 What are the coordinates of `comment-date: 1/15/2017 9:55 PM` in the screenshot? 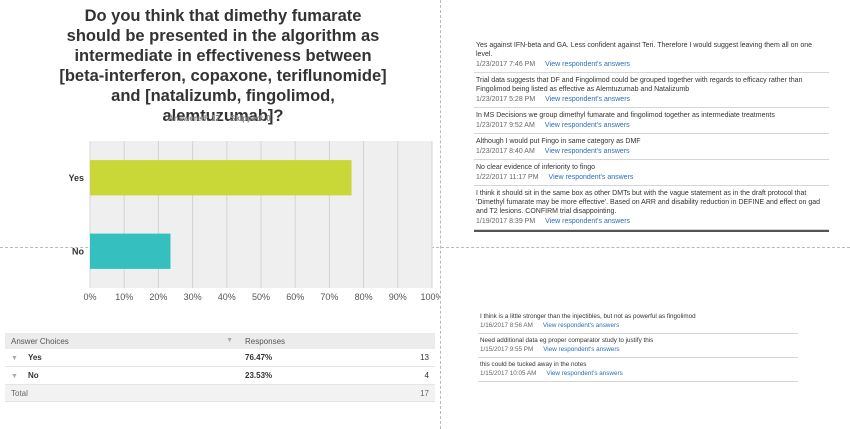 It's located at (507, 349).